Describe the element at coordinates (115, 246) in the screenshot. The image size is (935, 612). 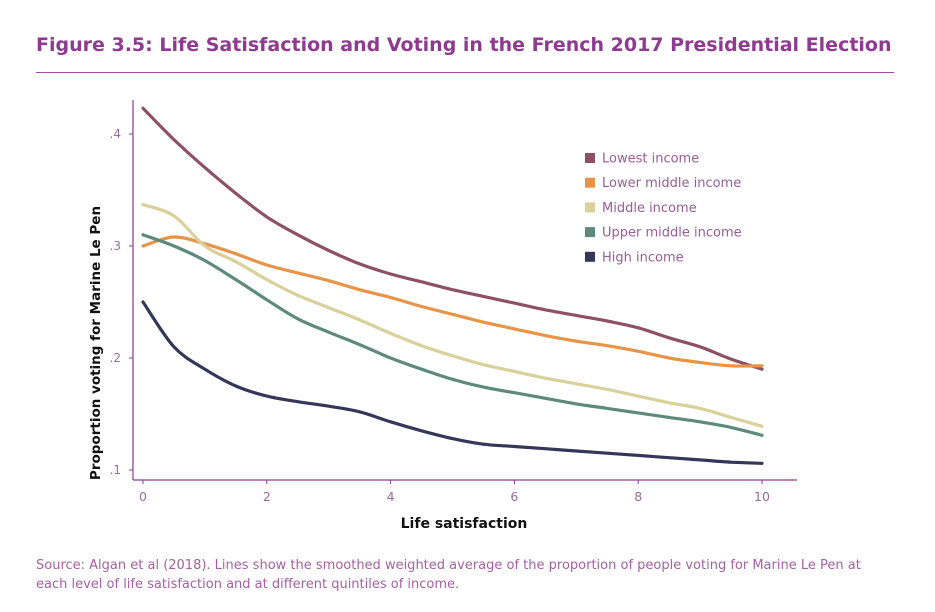
I see `y-tick-label: .3` at that location.